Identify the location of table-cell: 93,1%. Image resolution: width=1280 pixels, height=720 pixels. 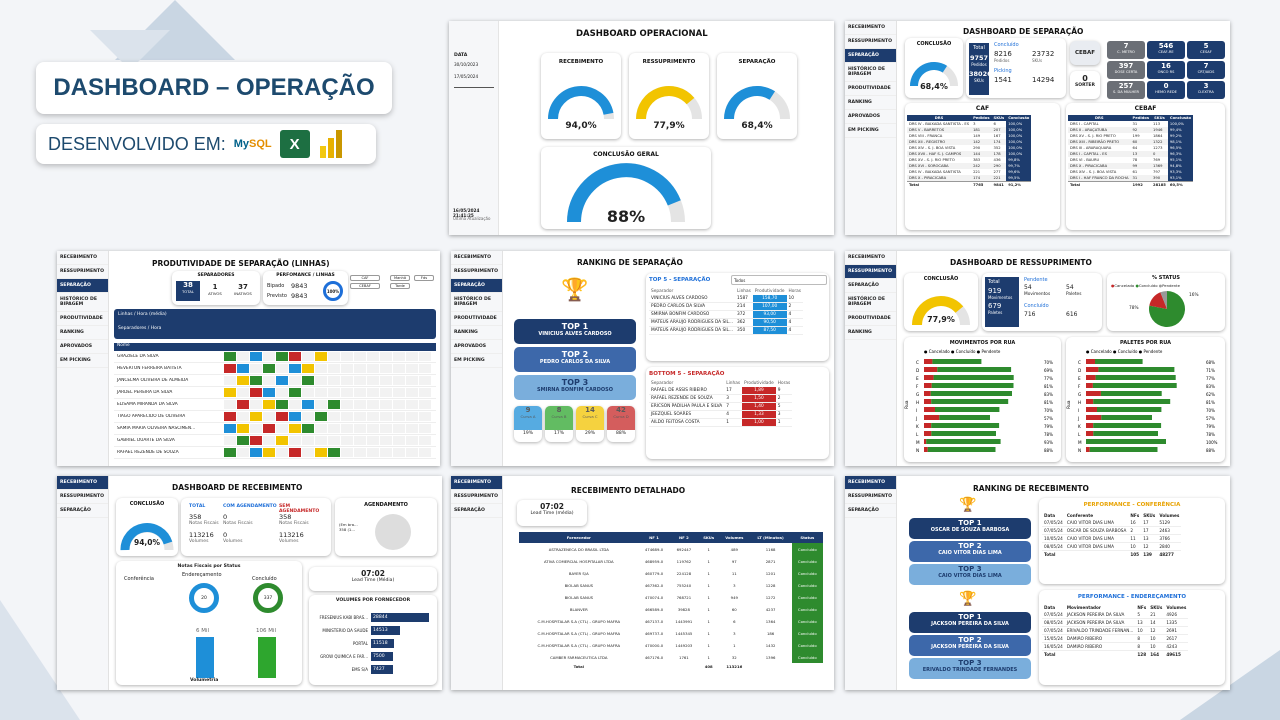
(1180, 178).